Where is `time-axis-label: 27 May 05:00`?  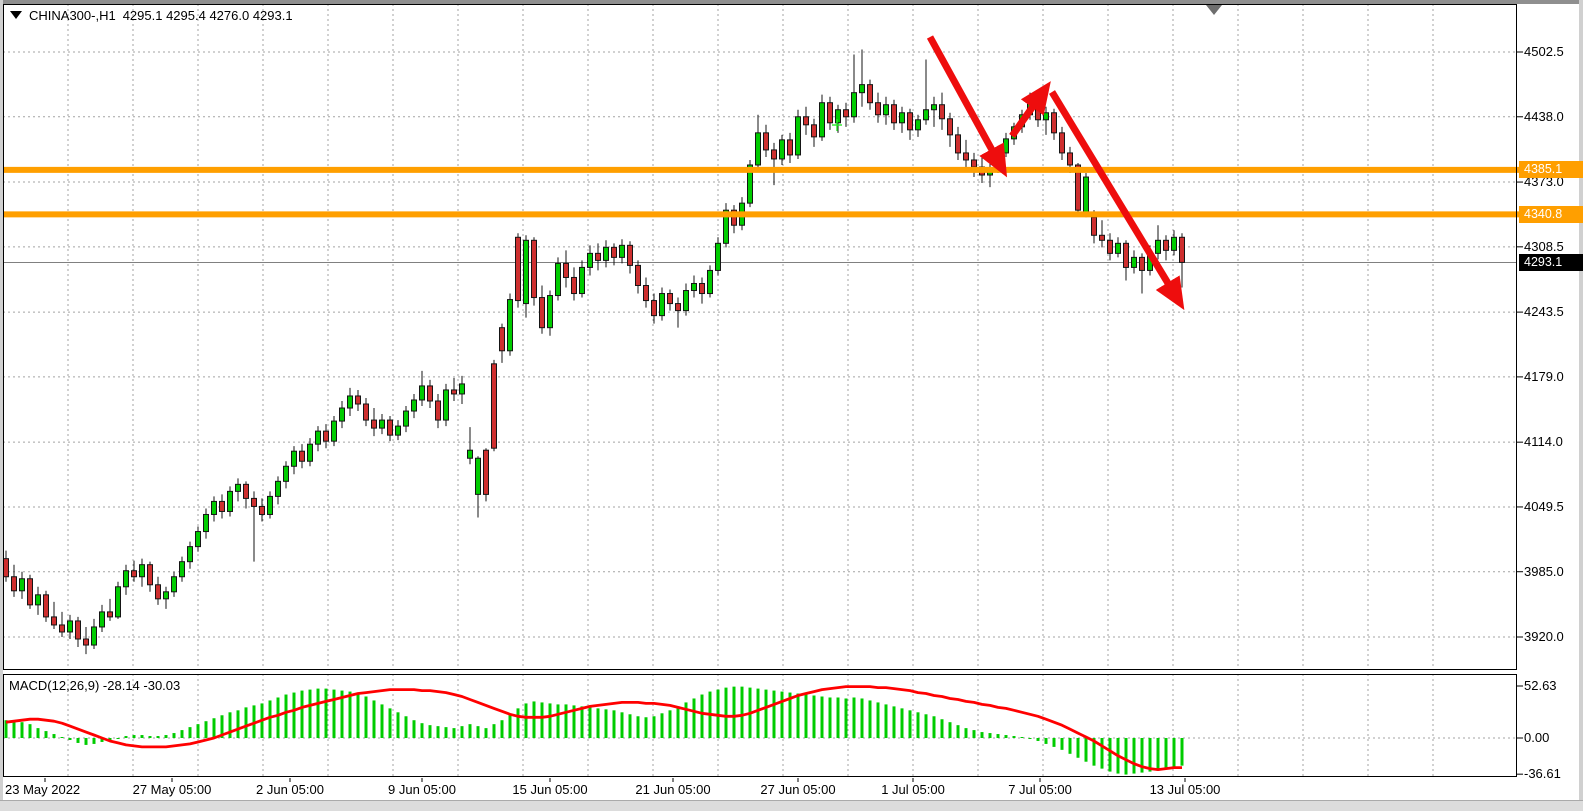 time-axis-label: 27 May 05:00 is located at coordinates (172, 789).